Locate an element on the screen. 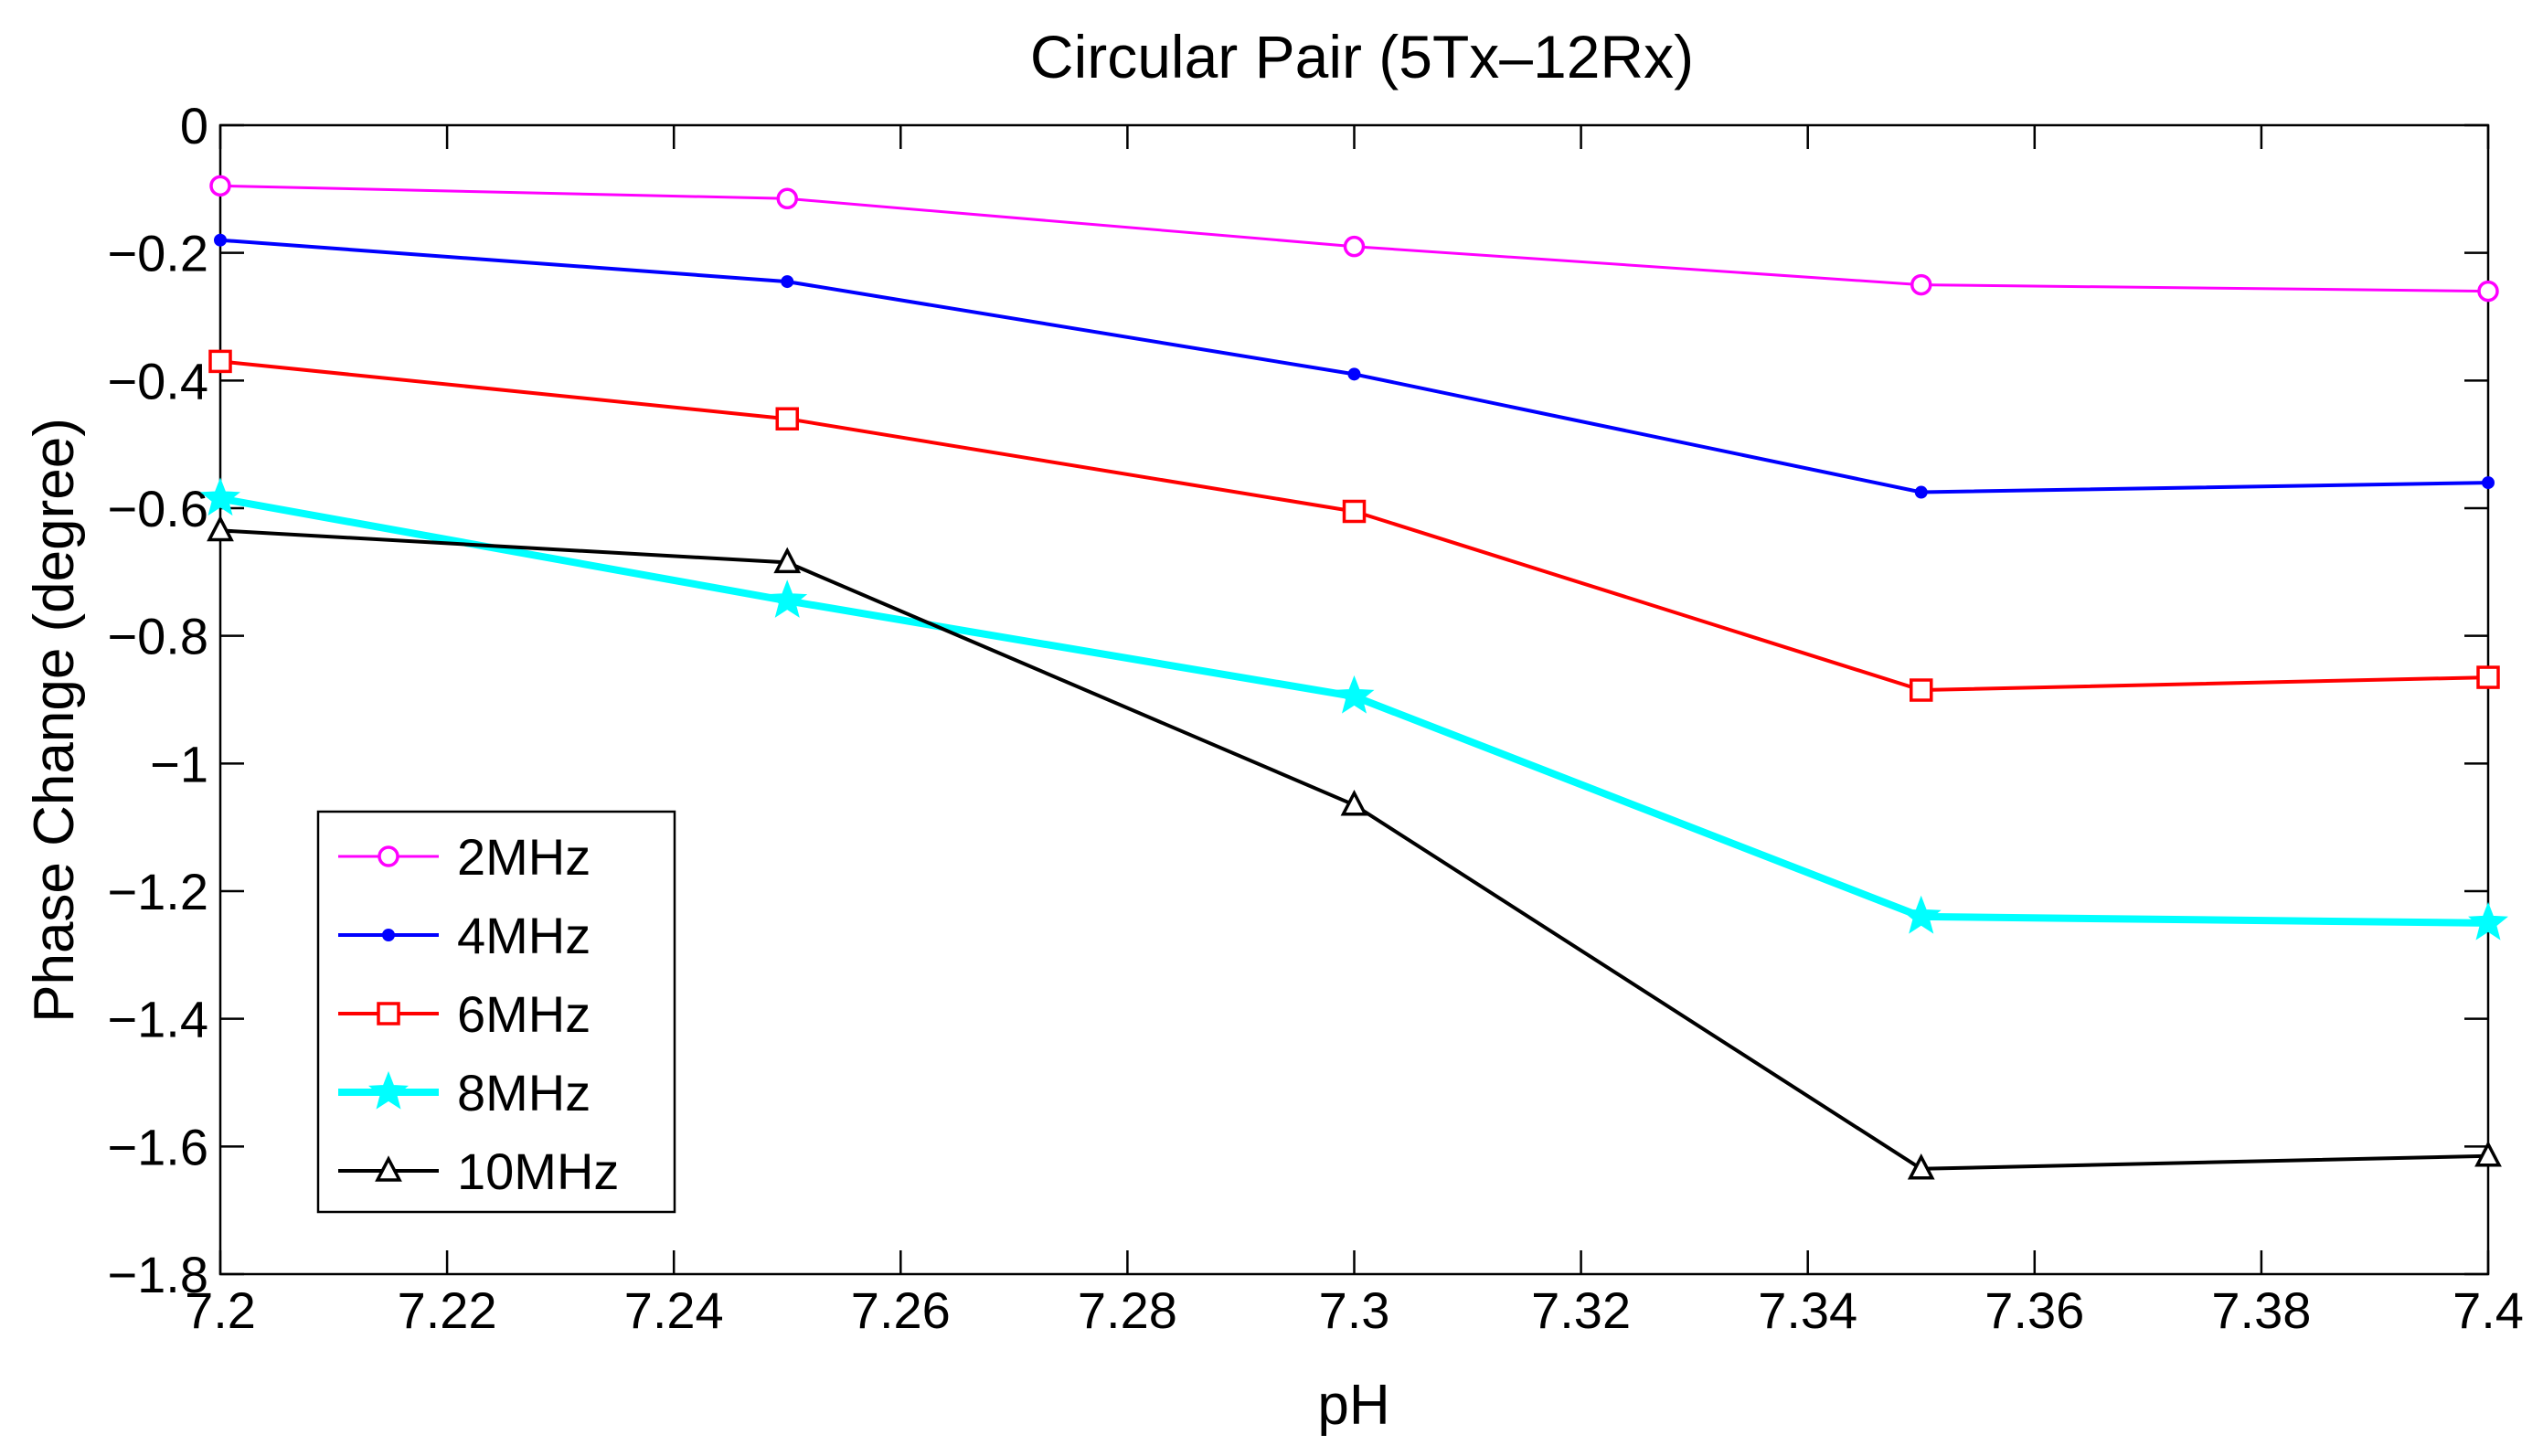 This screenshot has width=2543, height=1456. y-tick-label: −0.8 is located at coordinates (157, 637).